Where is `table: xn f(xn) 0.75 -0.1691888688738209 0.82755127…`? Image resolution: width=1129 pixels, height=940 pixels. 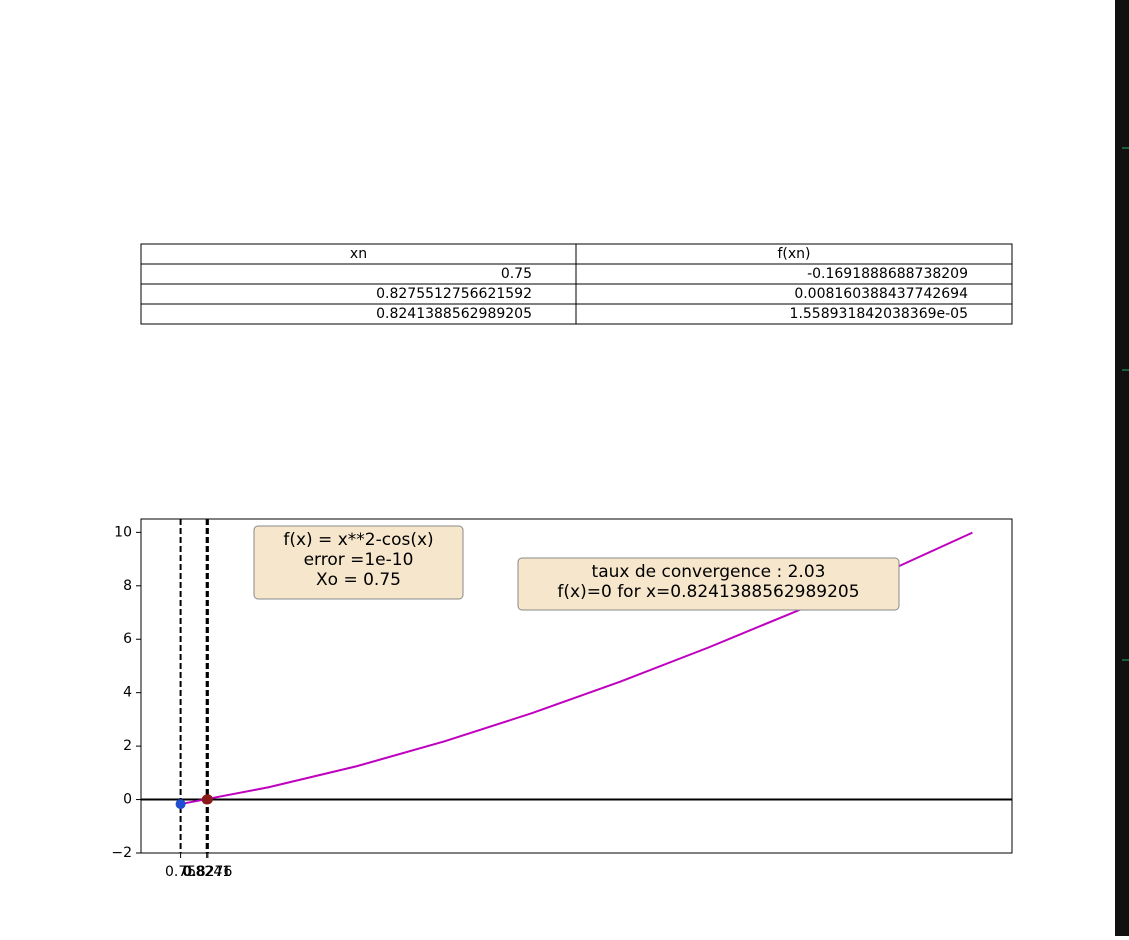 table: xn f(xn) 0.75 -0.1691888688738209 0.82755127… is located at coordinates (576, 284).